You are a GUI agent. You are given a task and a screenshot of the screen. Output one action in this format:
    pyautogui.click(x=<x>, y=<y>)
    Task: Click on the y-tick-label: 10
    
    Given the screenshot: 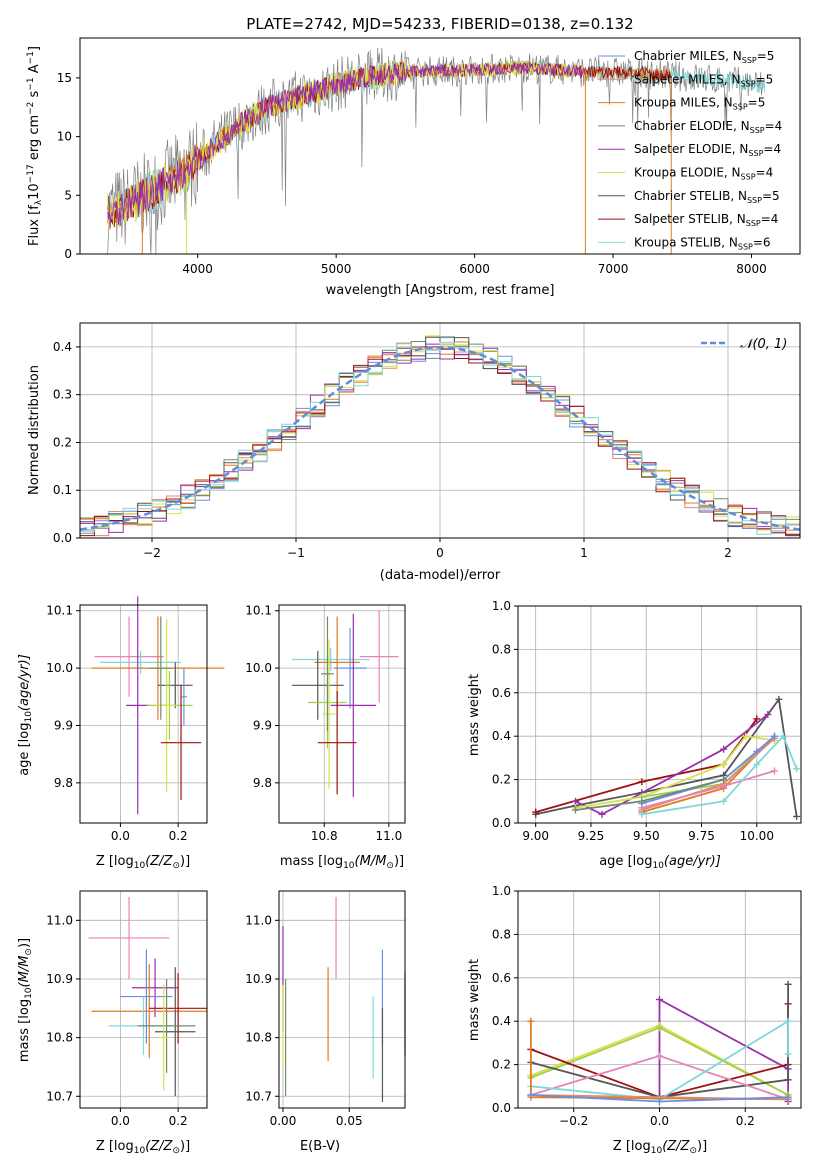 What is the action you would take?
    pyautogui.click(x=64, y=137)
    